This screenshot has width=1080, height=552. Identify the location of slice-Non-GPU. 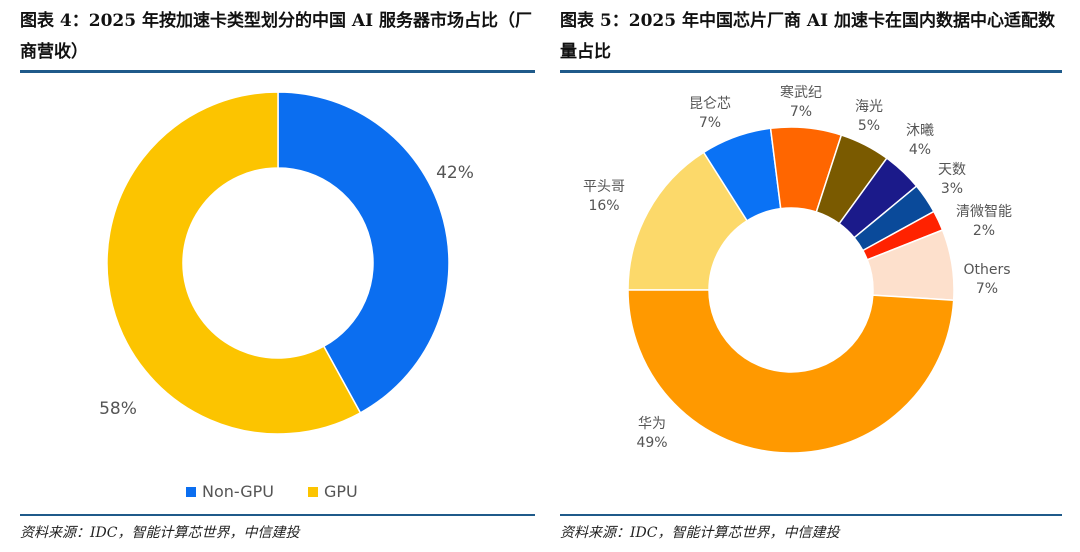
(363, 252).